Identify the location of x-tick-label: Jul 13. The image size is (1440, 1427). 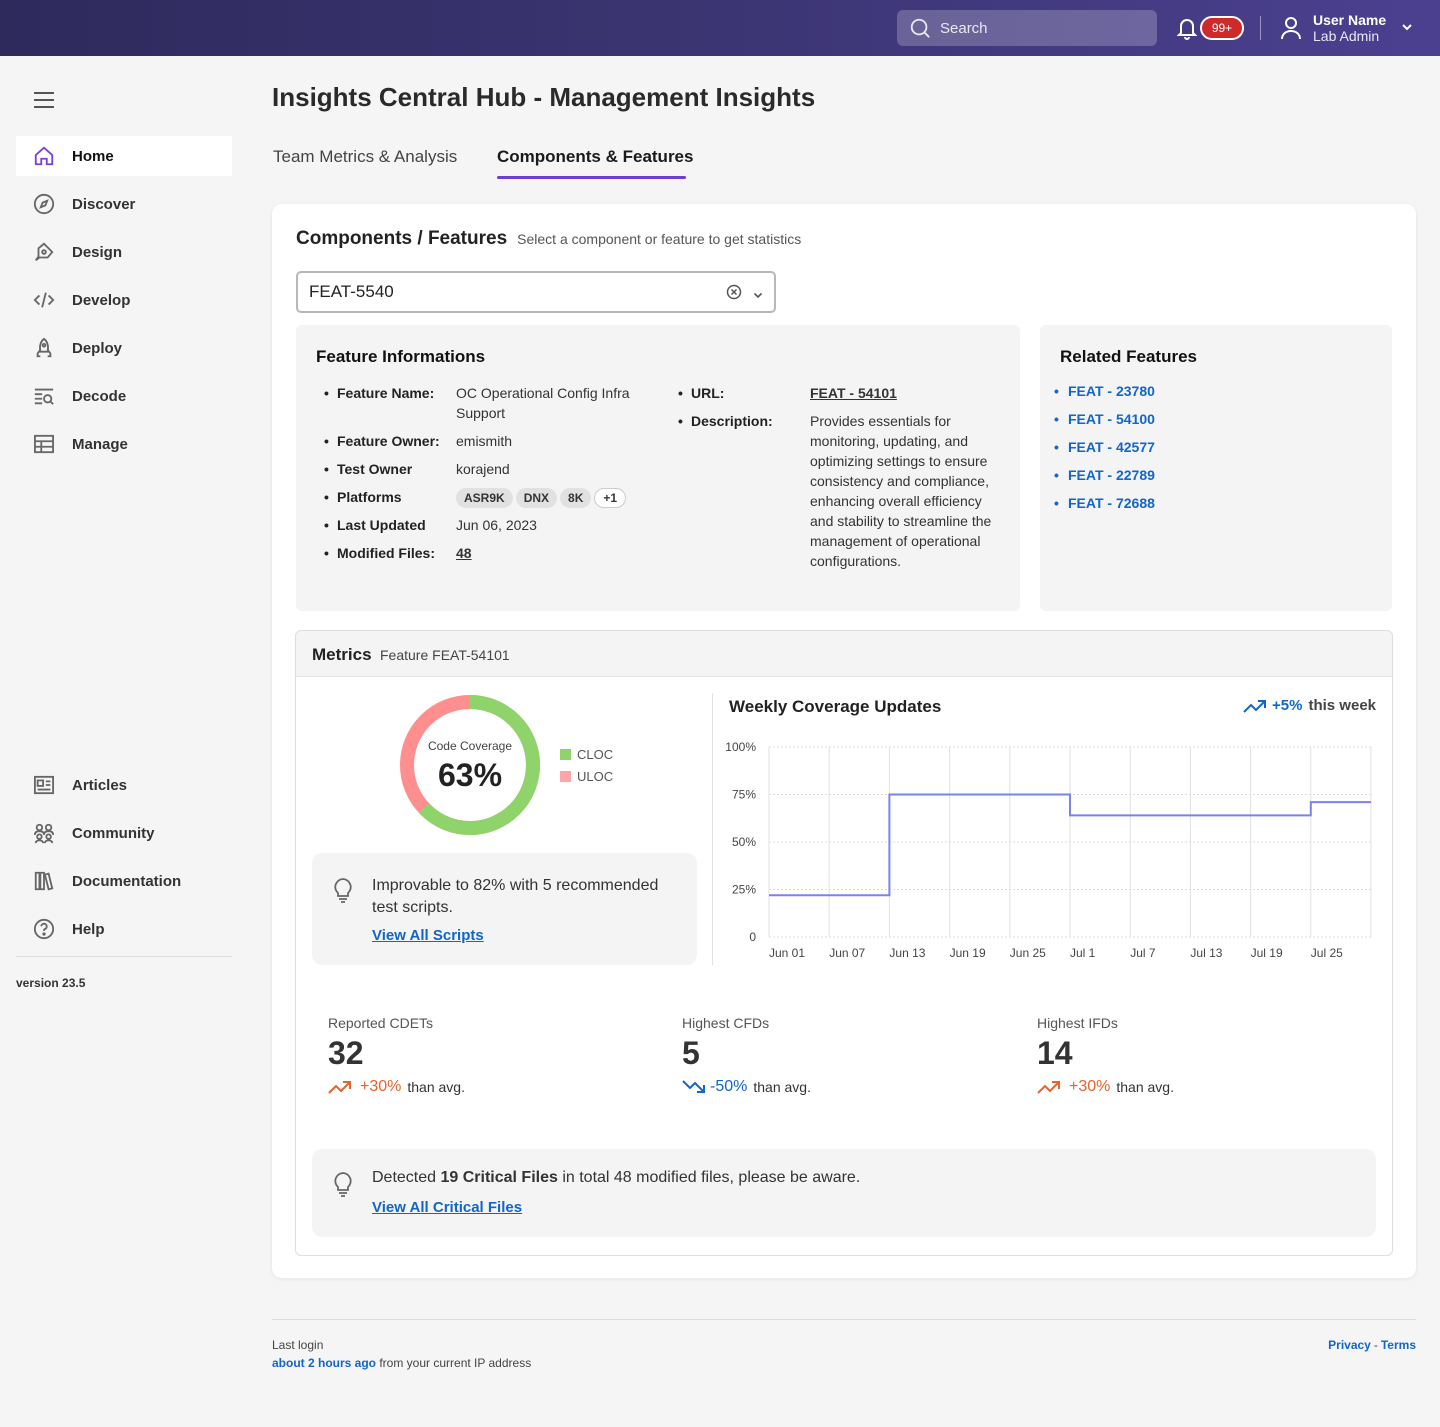
(1206, 953).